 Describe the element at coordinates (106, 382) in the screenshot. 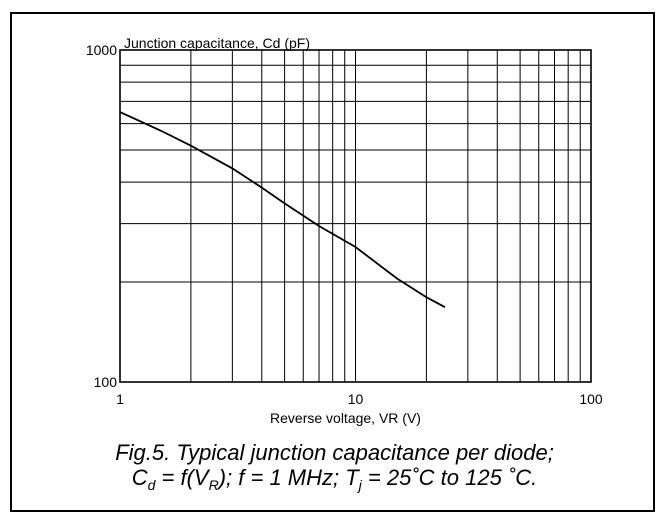

I see `y-tick-label: 100` at that location.